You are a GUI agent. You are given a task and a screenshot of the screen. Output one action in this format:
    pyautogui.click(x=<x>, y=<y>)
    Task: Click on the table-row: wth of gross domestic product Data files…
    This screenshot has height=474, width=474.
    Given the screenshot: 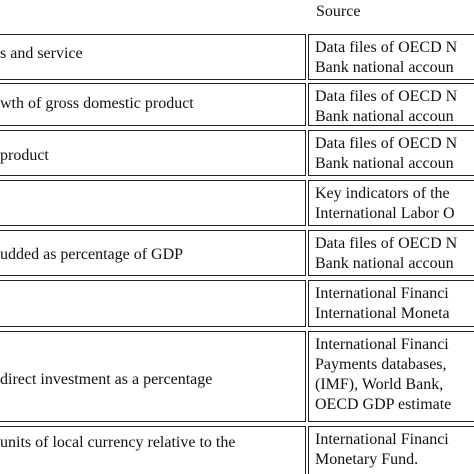 What is the action you would take?
    pyautogui.click(x=237, y=104)
    